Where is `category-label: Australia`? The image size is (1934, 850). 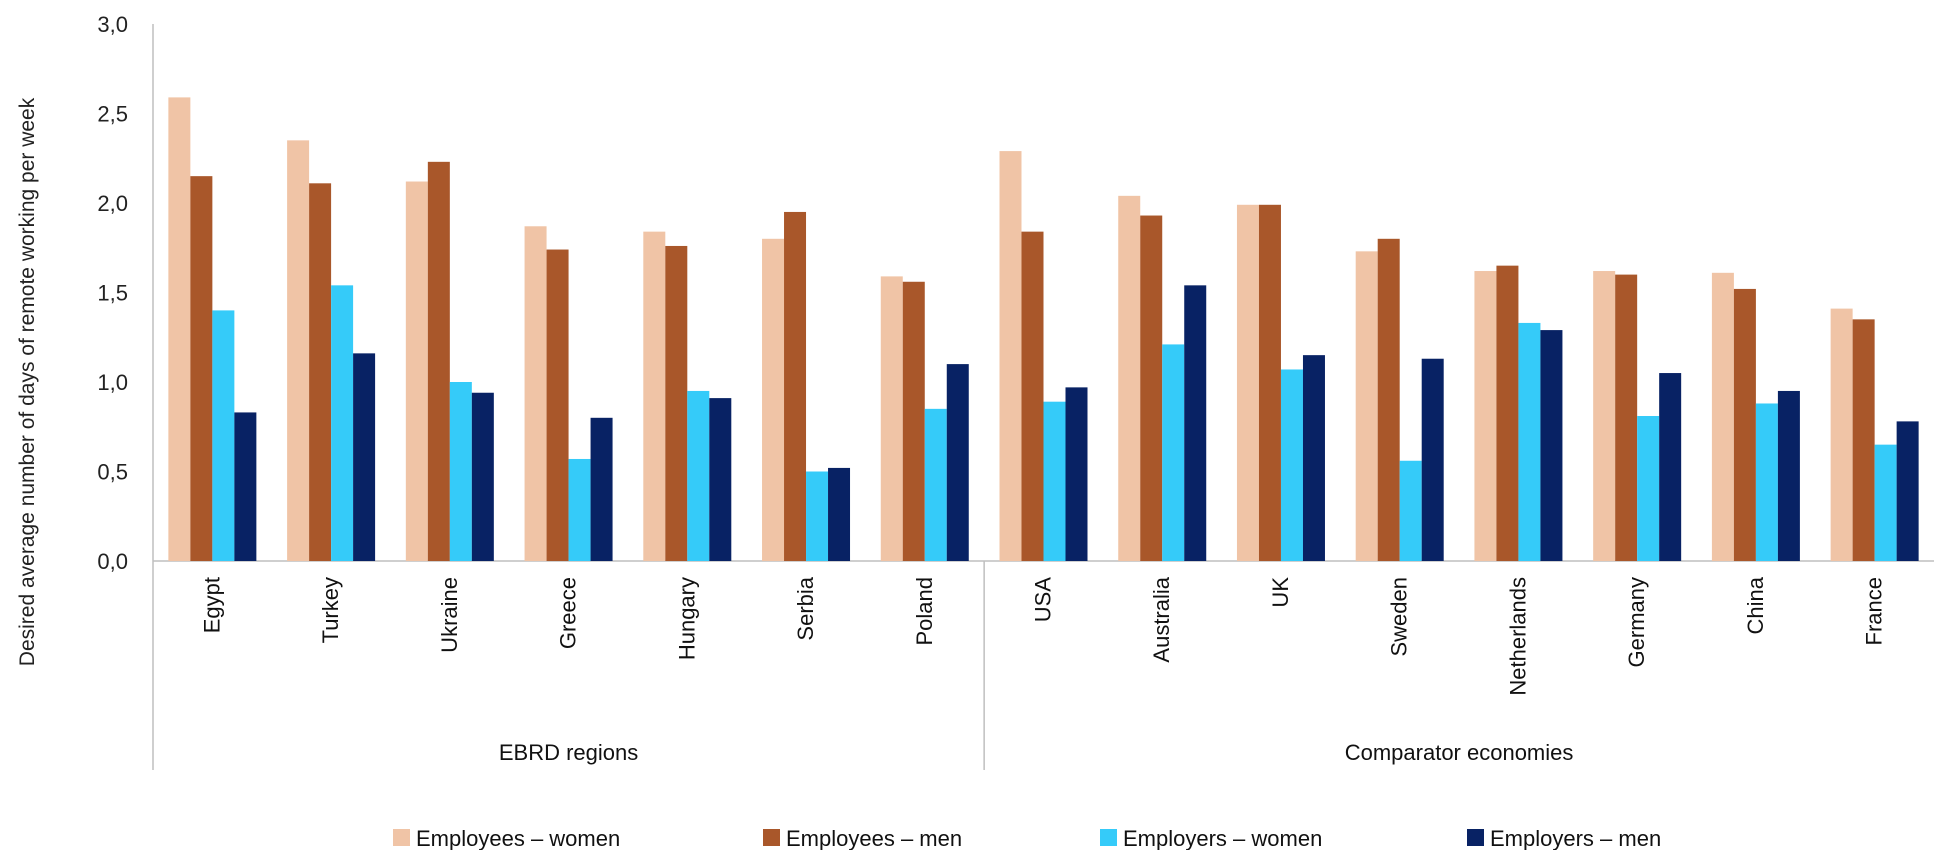
category-label: Australia is located at coordinates (1161, 619).